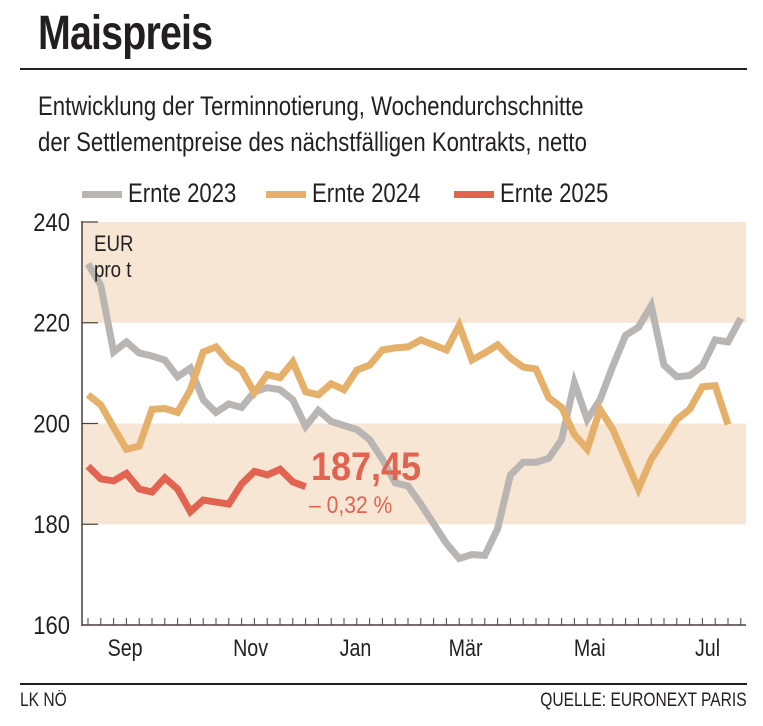 The image size is (763, 726). What do you see at coordinates (590, 647) in the screenshot?
I see `x-tick-label: Mai` at bounding box center [590, 647].